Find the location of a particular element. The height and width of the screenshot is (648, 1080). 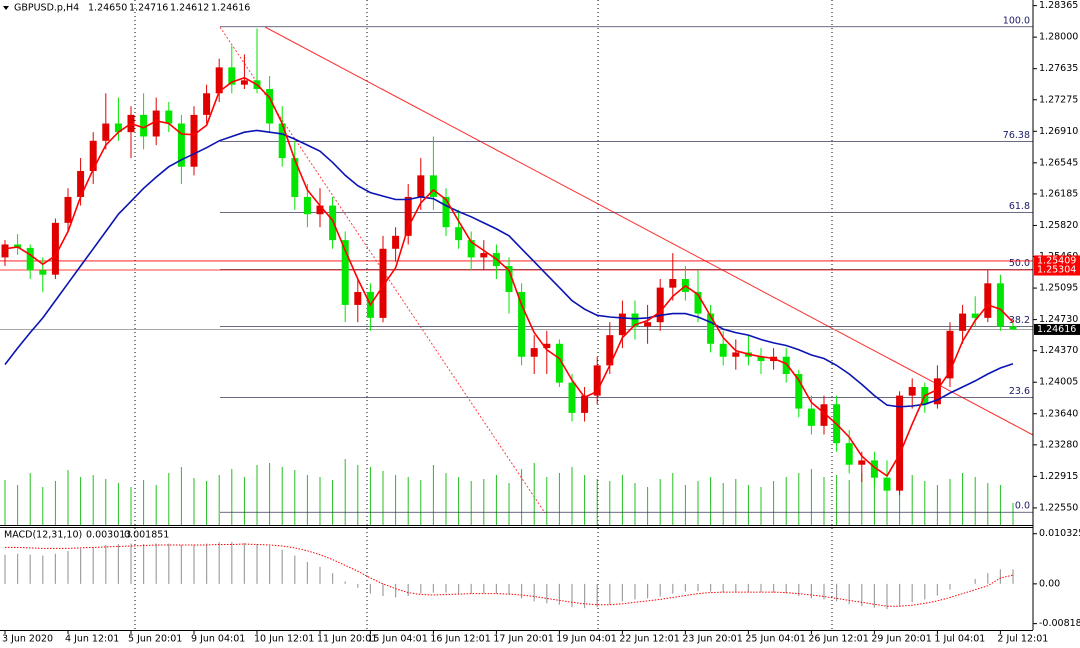

fib-level-label: 50.0 is located at coordinates (1019, 263).